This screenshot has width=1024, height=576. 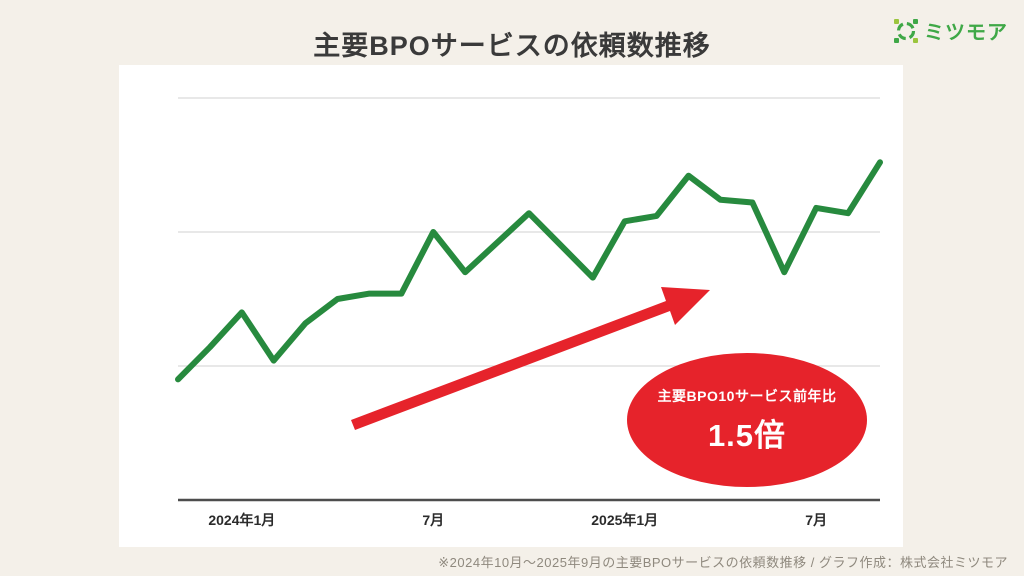 I want to click on x-axis-tick-label: 2024年1月, so click(x=241, y=520).